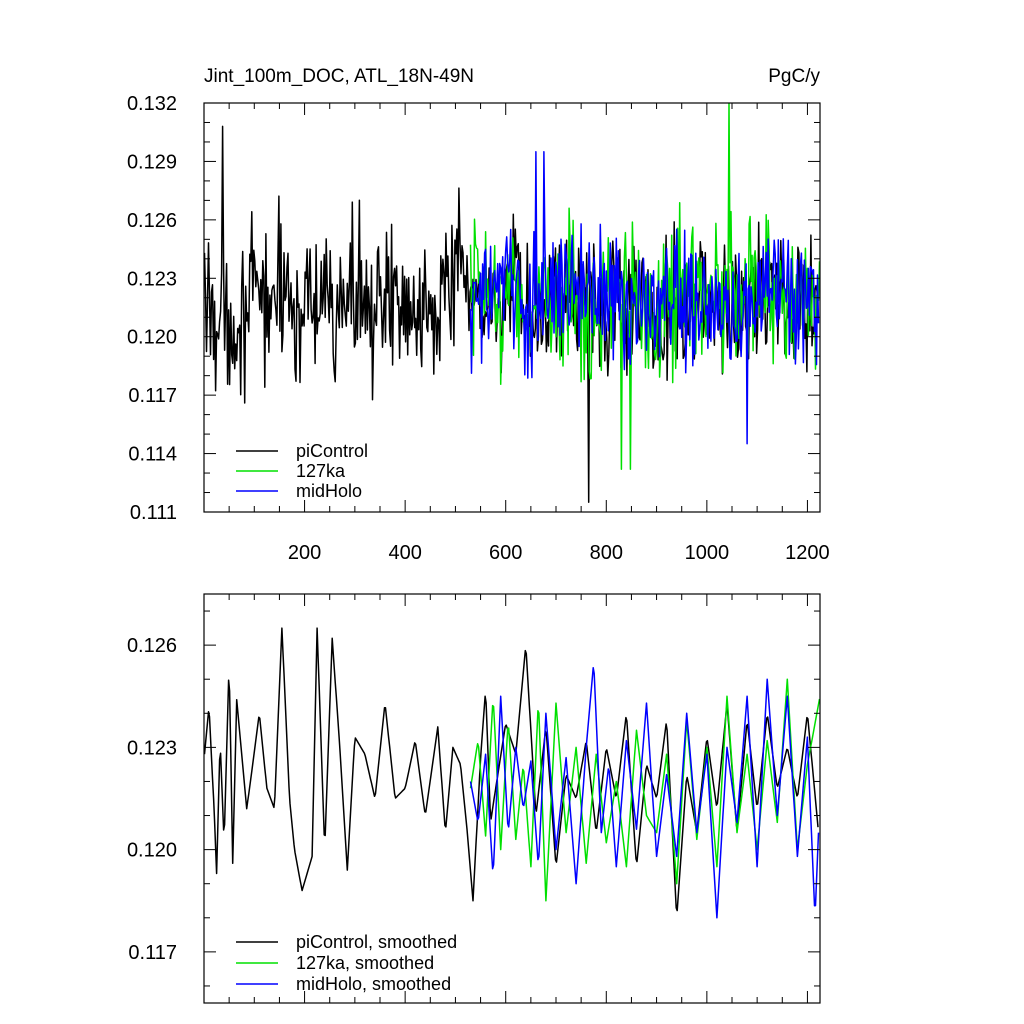  Describe the element at coordinates (404, 553) in the screenshot. I see `x-tick-label: 400` at that location.